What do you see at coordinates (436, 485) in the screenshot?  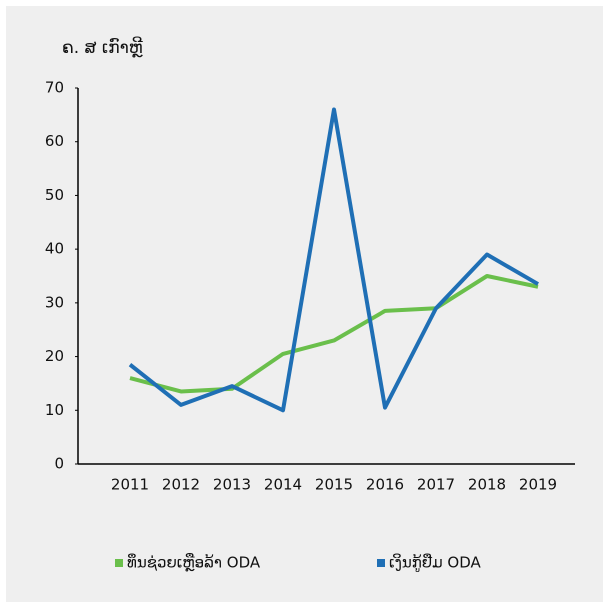 I see `x-tick-label: 2017` at bounding box center [436, 485].